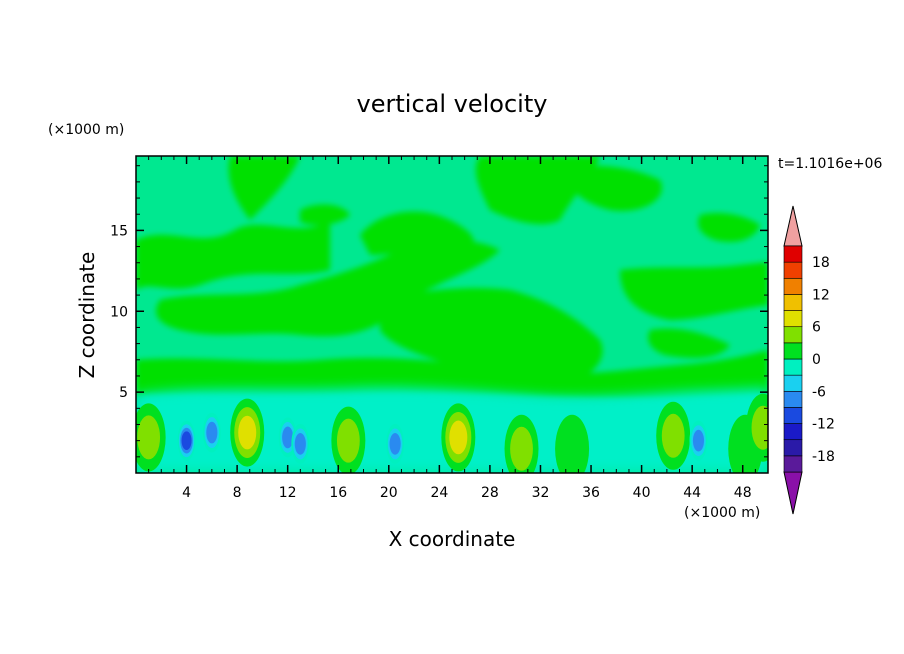  I want to click on x-tick-label: 48, so click(743, 493).